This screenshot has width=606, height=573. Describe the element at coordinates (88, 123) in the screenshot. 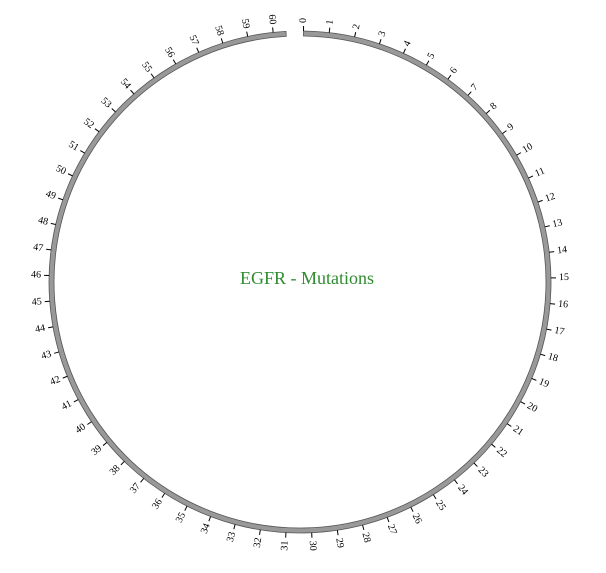

I see `tick-label: 52` at that location.